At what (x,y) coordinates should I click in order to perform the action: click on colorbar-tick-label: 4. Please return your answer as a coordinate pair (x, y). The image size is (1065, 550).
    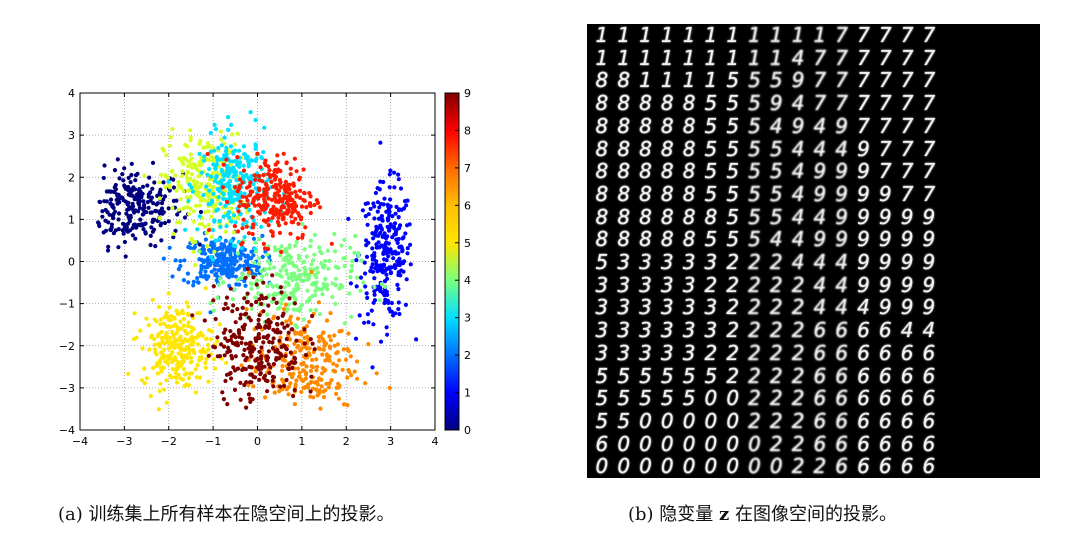
    Looking at the image, I should click on (467, 280).